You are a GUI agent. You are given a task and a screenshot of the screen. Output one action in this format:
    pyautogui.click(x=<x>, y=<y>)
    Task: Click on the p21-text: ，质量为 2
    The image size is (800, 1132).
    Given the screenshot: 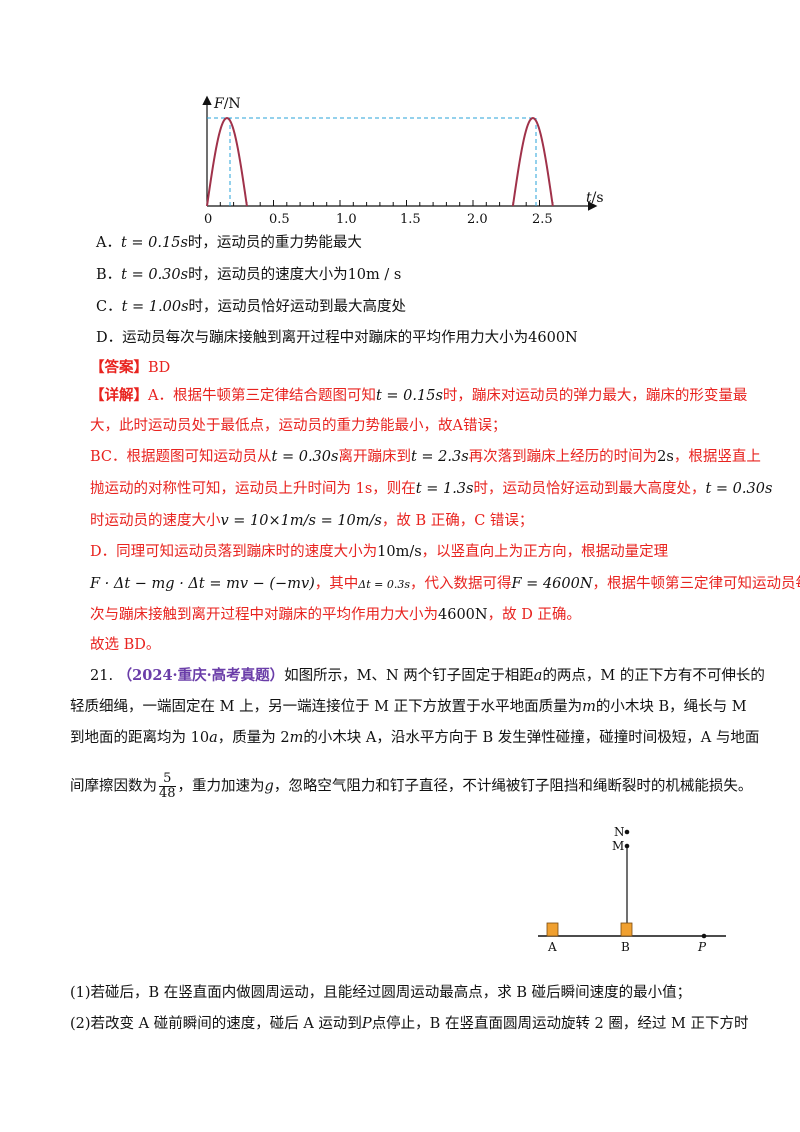 What is the action you would take?
    pyautogui.click(x=253, y=738)
    